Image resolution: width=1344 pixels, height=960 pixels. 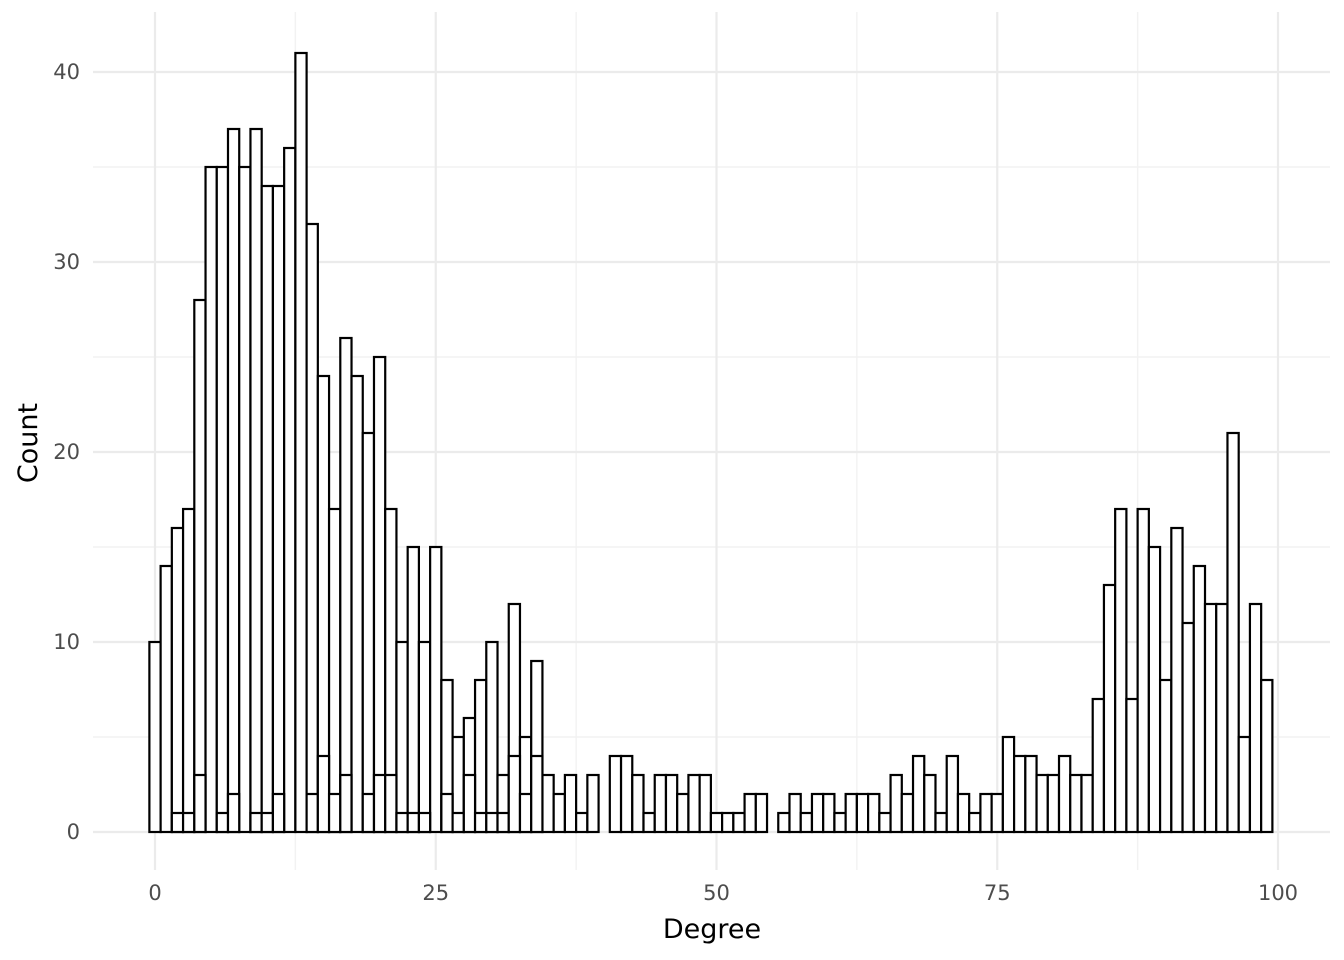 I want to click on y-tick-label: 0, so click(x=73, y=832).